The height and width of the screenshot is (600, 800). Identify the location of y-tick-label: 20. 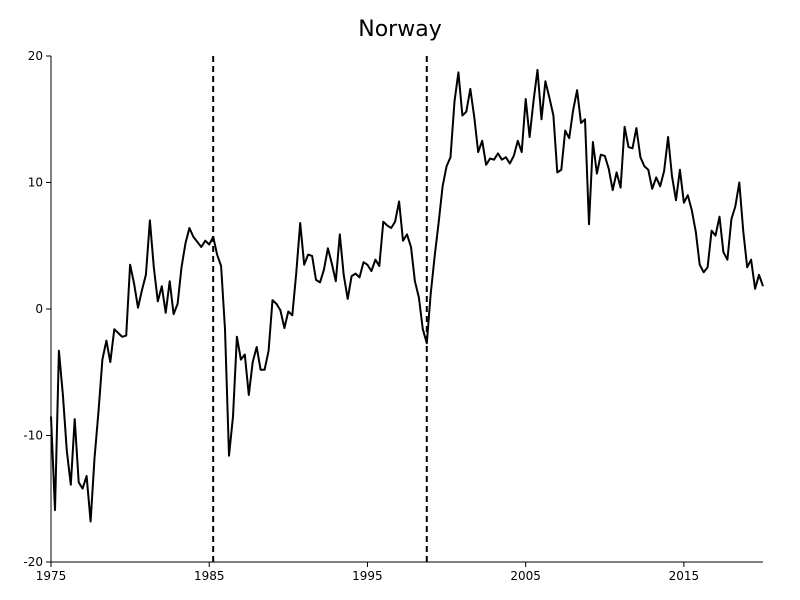
(35, 56).